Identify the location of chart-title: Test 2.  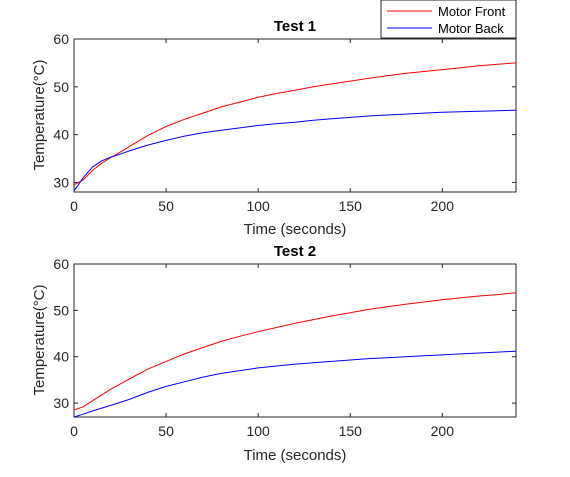
(295, 251).